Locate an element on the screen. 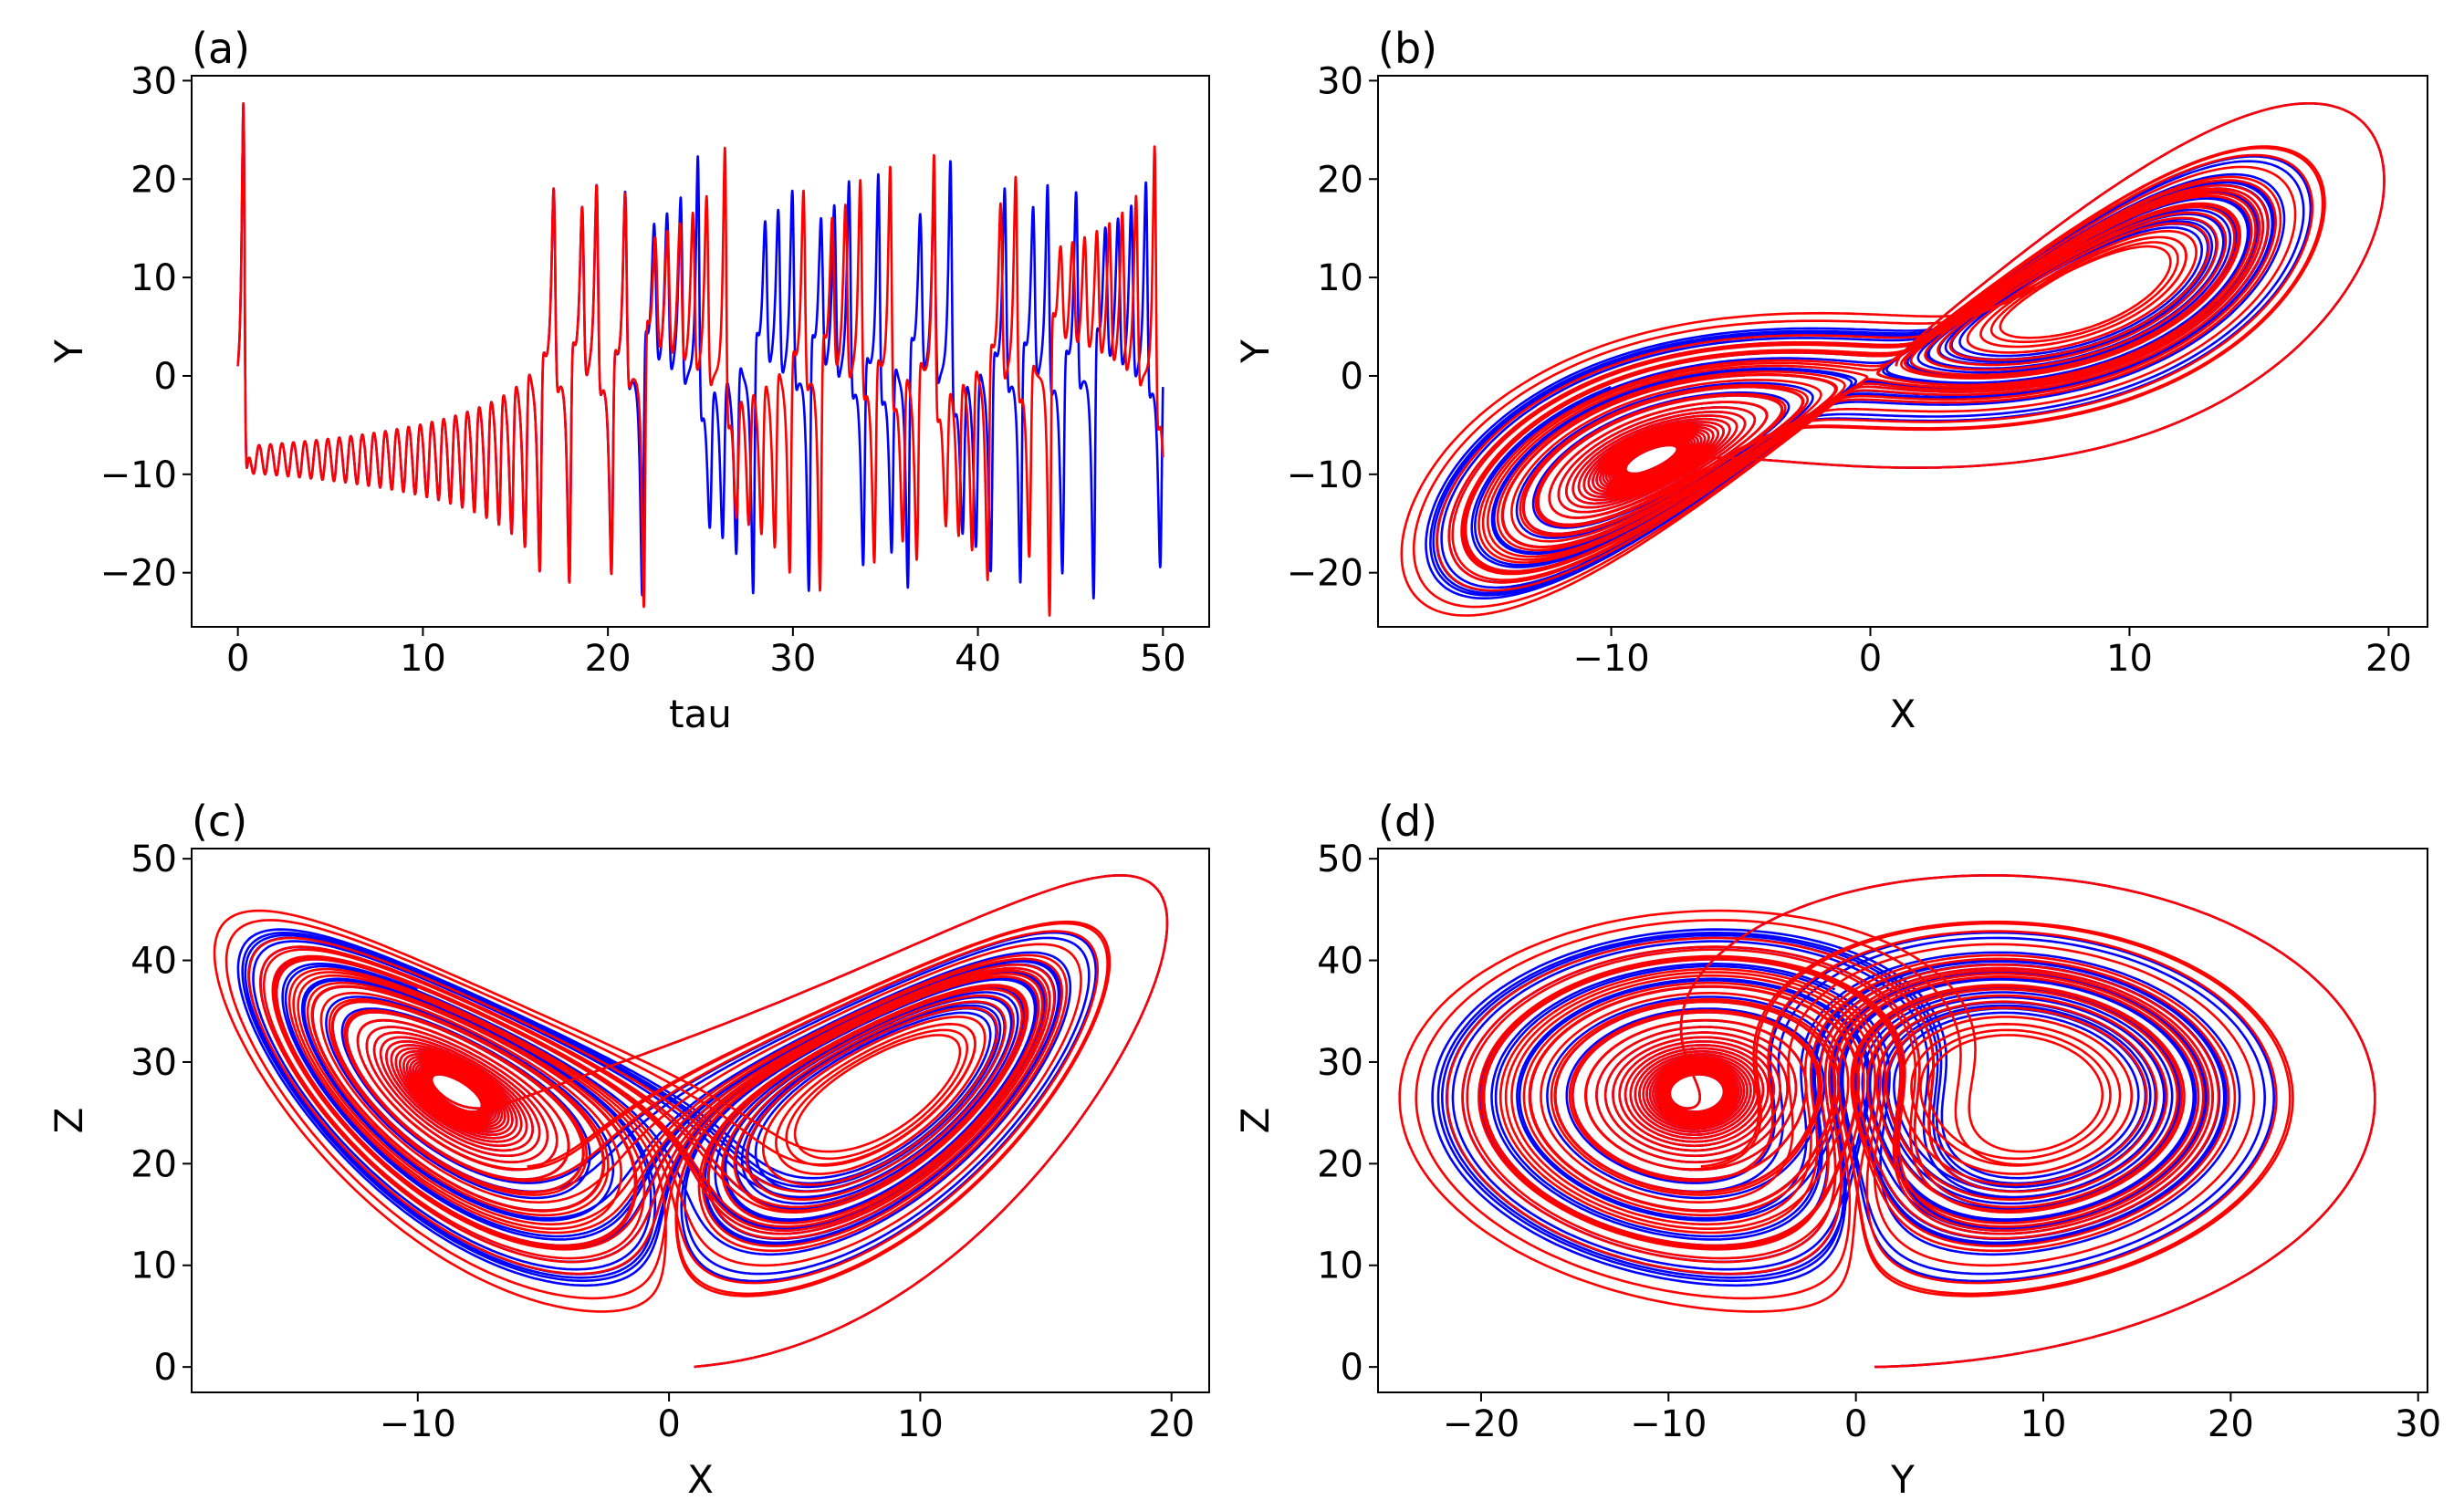 Image resolution: width=2464 pixels, height=1511 pixels. x-tick-label: −20 is located at coordinates (1481, 1424).